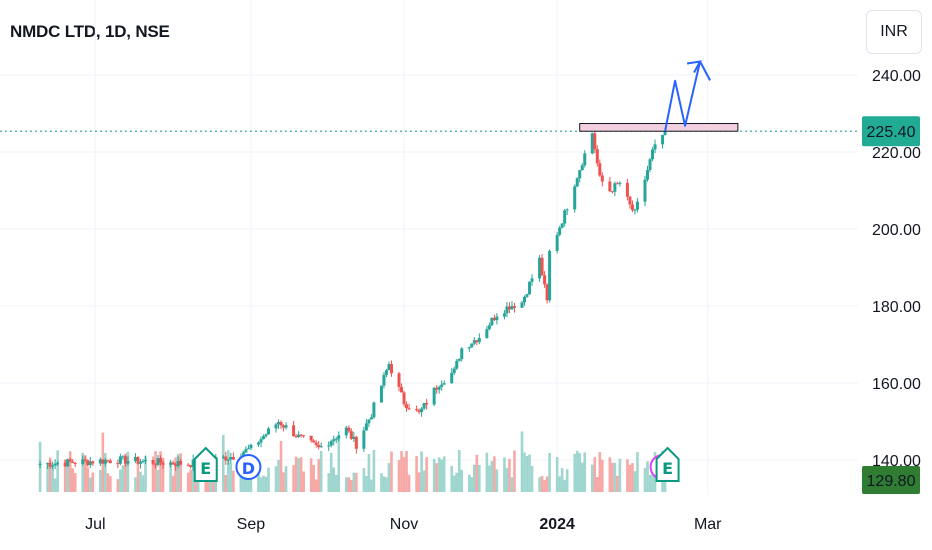  Describe the element at coordinates (894, 32) in the screenshot. I see `currency-selector: INR` at that location.